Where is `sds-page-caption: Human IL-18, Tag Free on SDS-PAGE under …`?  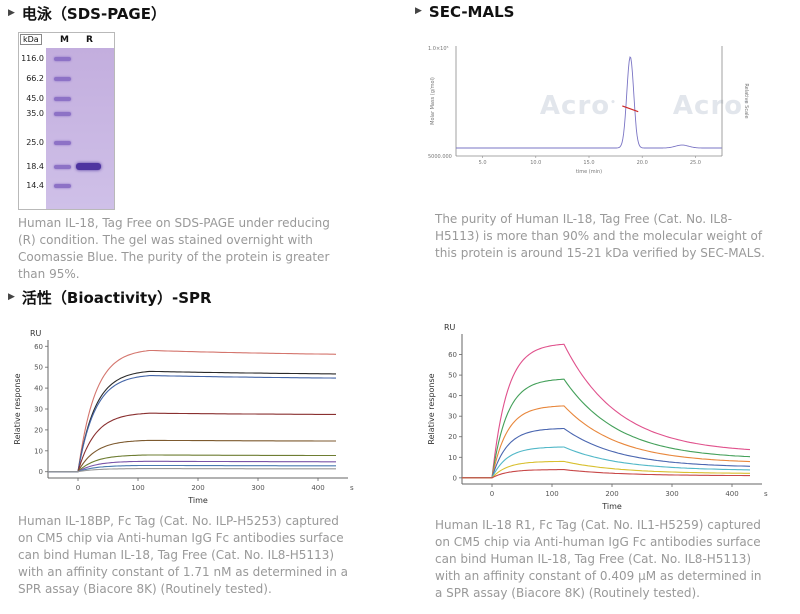
sds-page-caption: Human IL-18, Tag Free on SDS-PAGE under … is located at coordinates (174, 248).